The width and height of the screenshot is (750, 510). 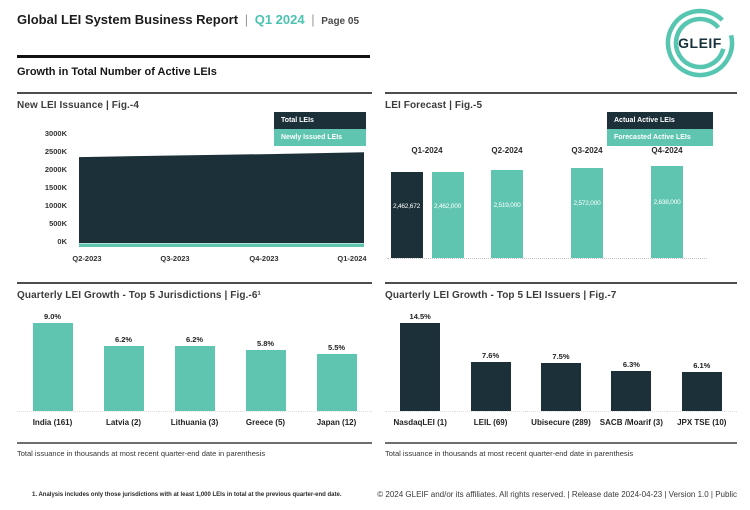 I want to click on bar-group-fig5: 2,519,000, so click(x=507, y=211).